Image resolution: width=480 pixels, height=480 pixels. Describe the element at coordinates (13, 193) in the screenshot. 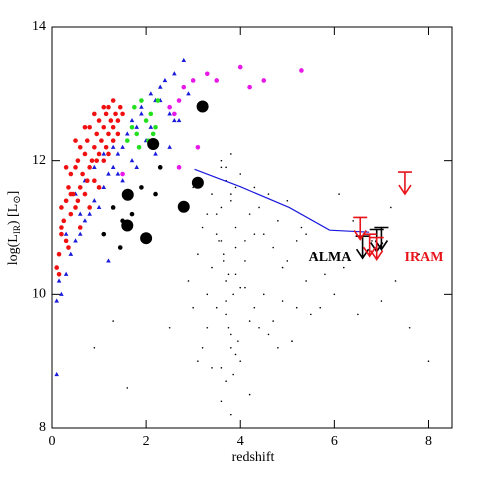

I see `y-label-part: ]` at that location.